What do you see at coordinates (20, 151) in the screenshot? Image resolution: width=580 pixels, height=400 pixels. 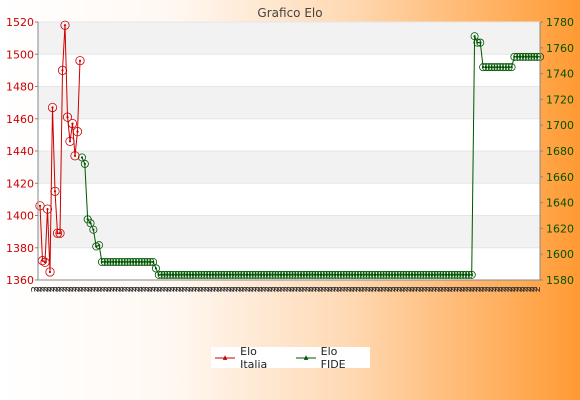 I see `left-tick-label: 1440` at bounding box center [20, 151].